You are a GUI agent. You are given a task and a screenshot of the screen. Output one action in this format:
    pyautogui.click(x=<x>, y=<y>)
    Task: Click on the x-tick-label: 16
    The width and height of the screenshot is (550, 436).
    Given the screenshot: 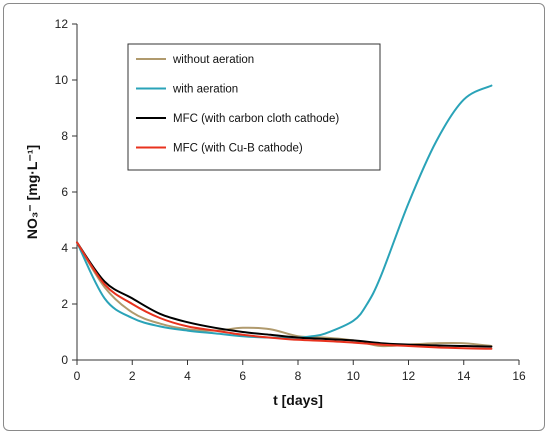 What is the action you would take?
    pyautogui.click(x=519, y=376)
    